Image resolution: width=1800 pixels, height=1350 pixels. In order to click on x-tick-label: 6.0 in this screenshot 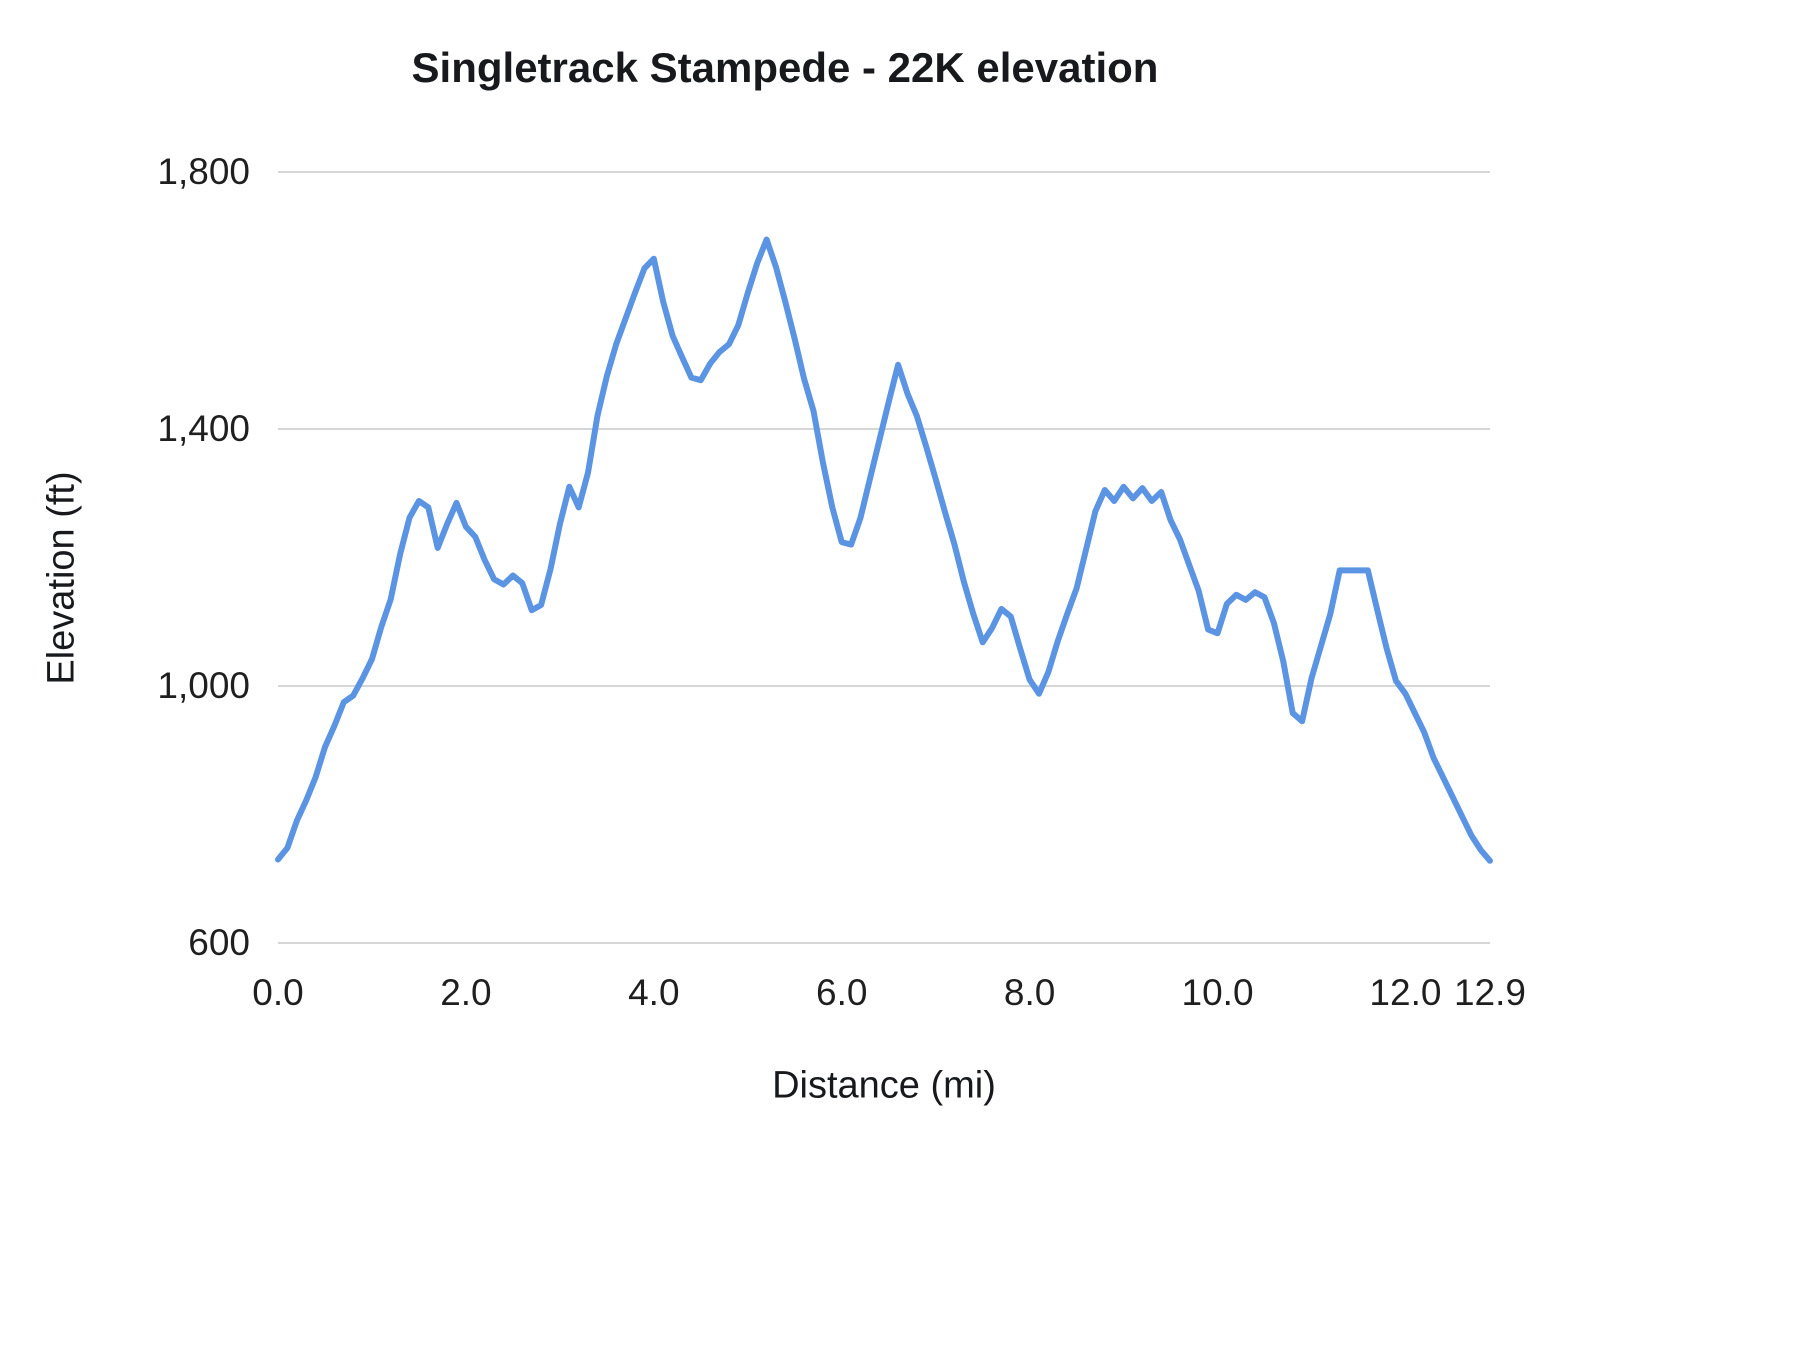, I will do `click(842, 992)`.